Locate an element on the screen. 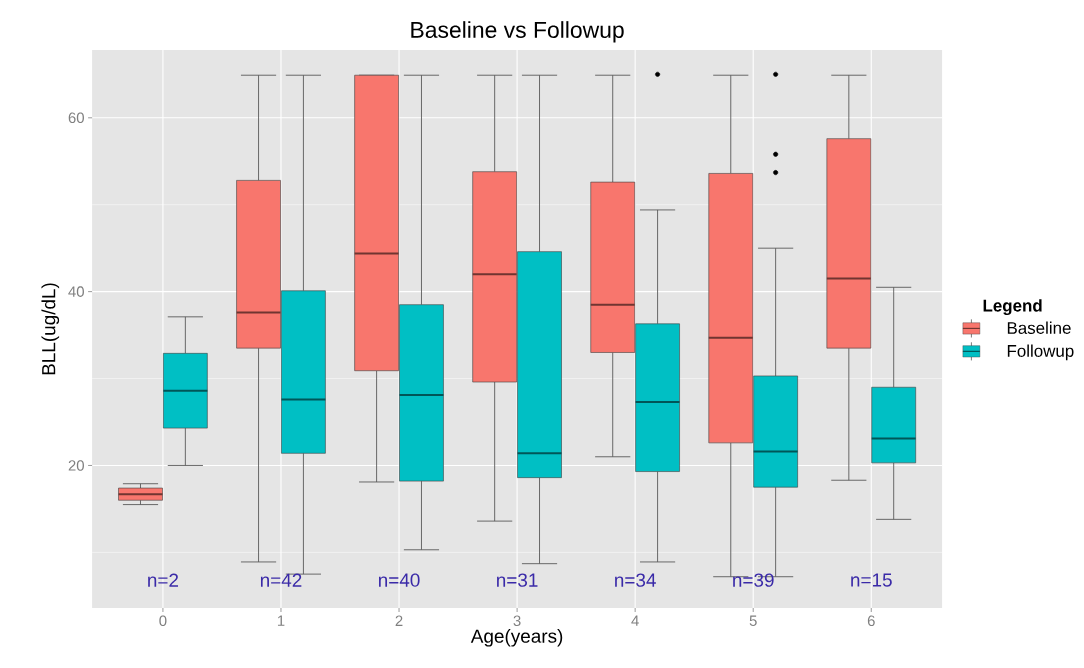 Image resolution: width=1084 pixels, height=668 pixels. annotation: n=15 is located at coordinates (871, 580).